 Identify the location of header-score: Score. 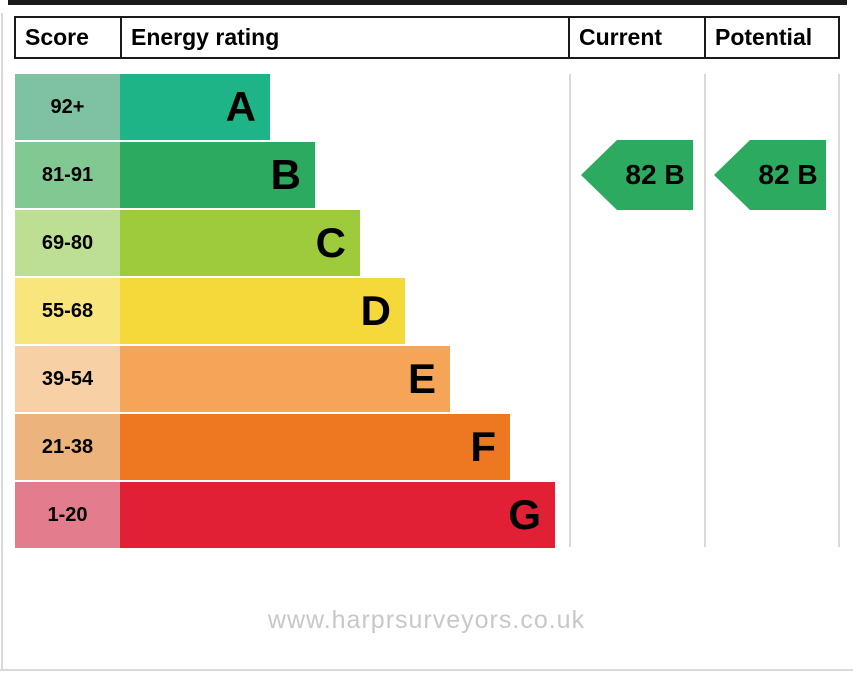
(57, 37).